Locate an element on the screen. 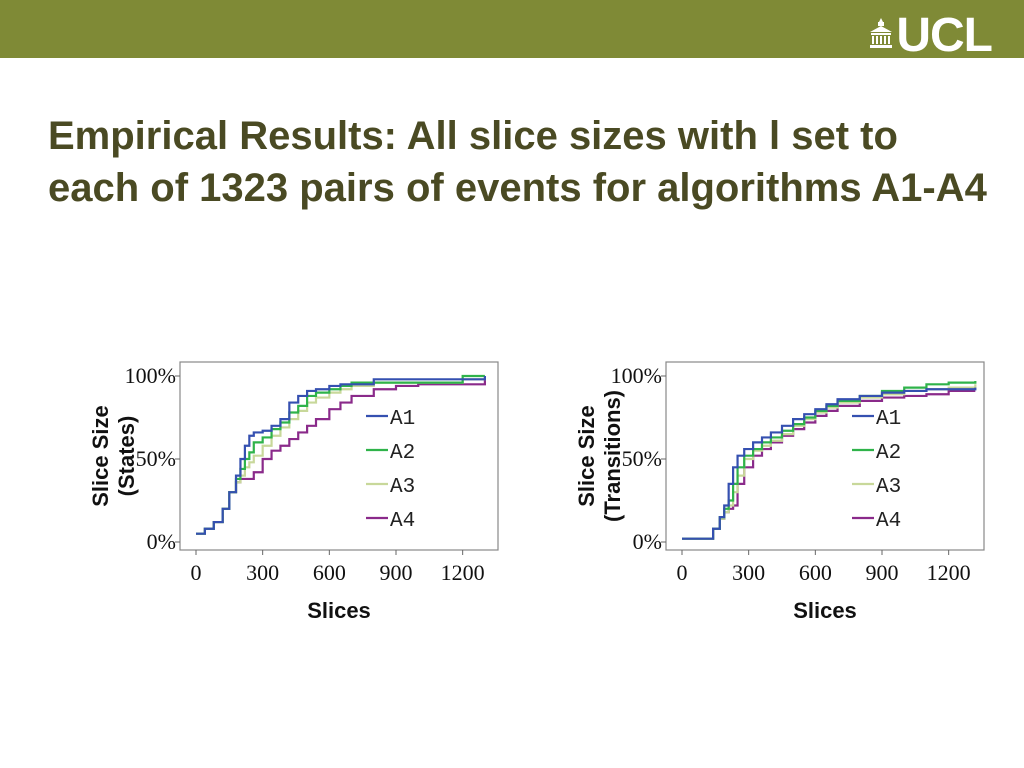 The width and height of the screenshot is (1024, 768). series-line-a2 is located at coordinates (829, 460).